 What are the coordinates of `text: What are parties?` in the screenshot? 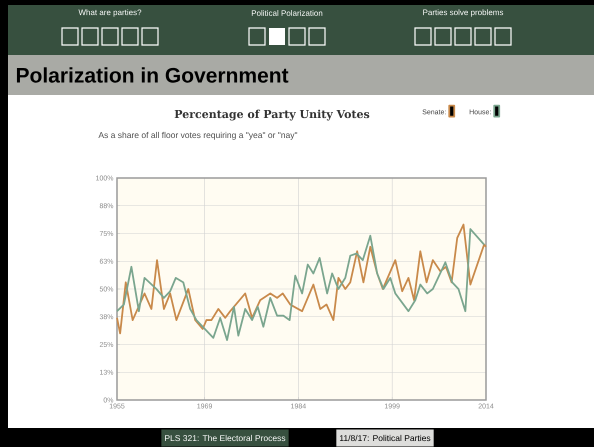 It's located at (110, 13).